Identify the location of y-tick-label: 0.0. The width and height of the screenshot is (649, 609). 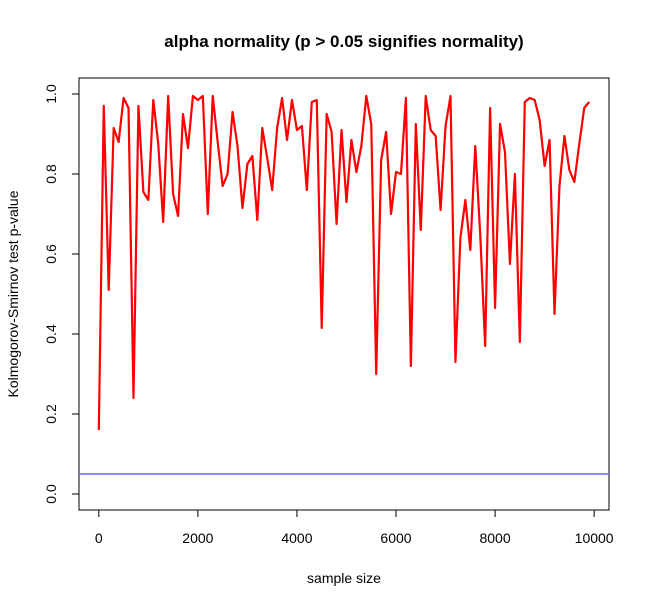
(51, 494).